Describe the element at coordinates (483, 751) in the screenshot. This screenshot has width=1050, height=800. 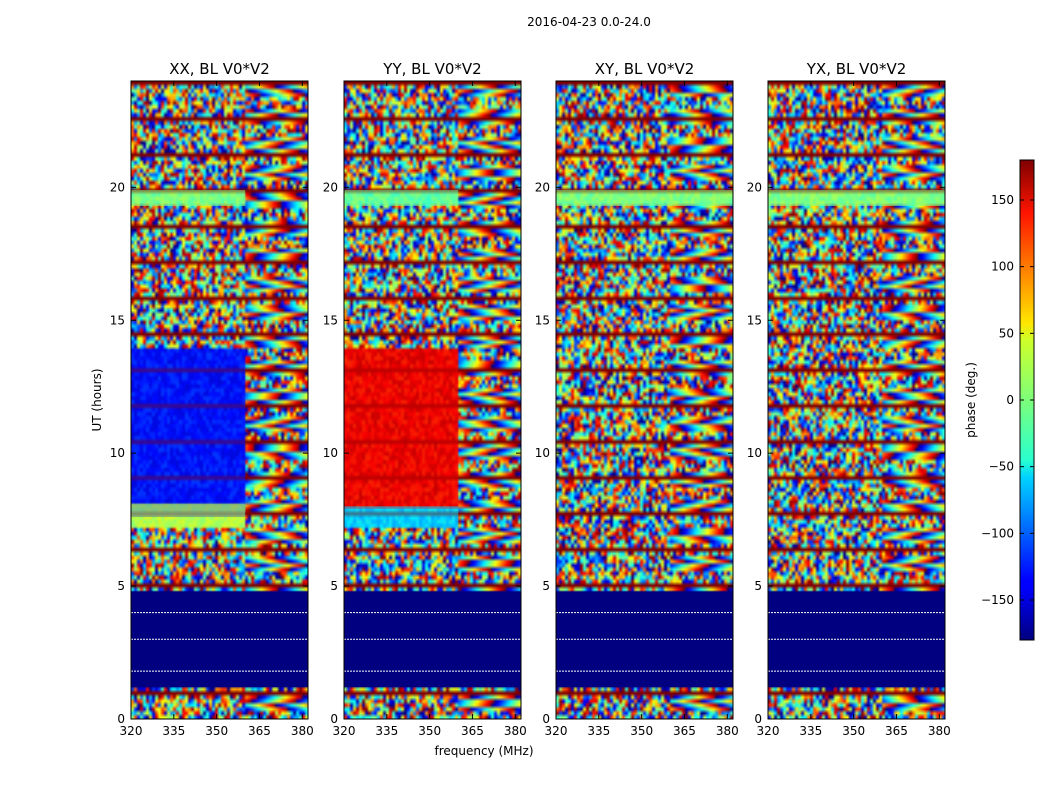
I see `x-axis-label: frequency (MHz)` at that location.